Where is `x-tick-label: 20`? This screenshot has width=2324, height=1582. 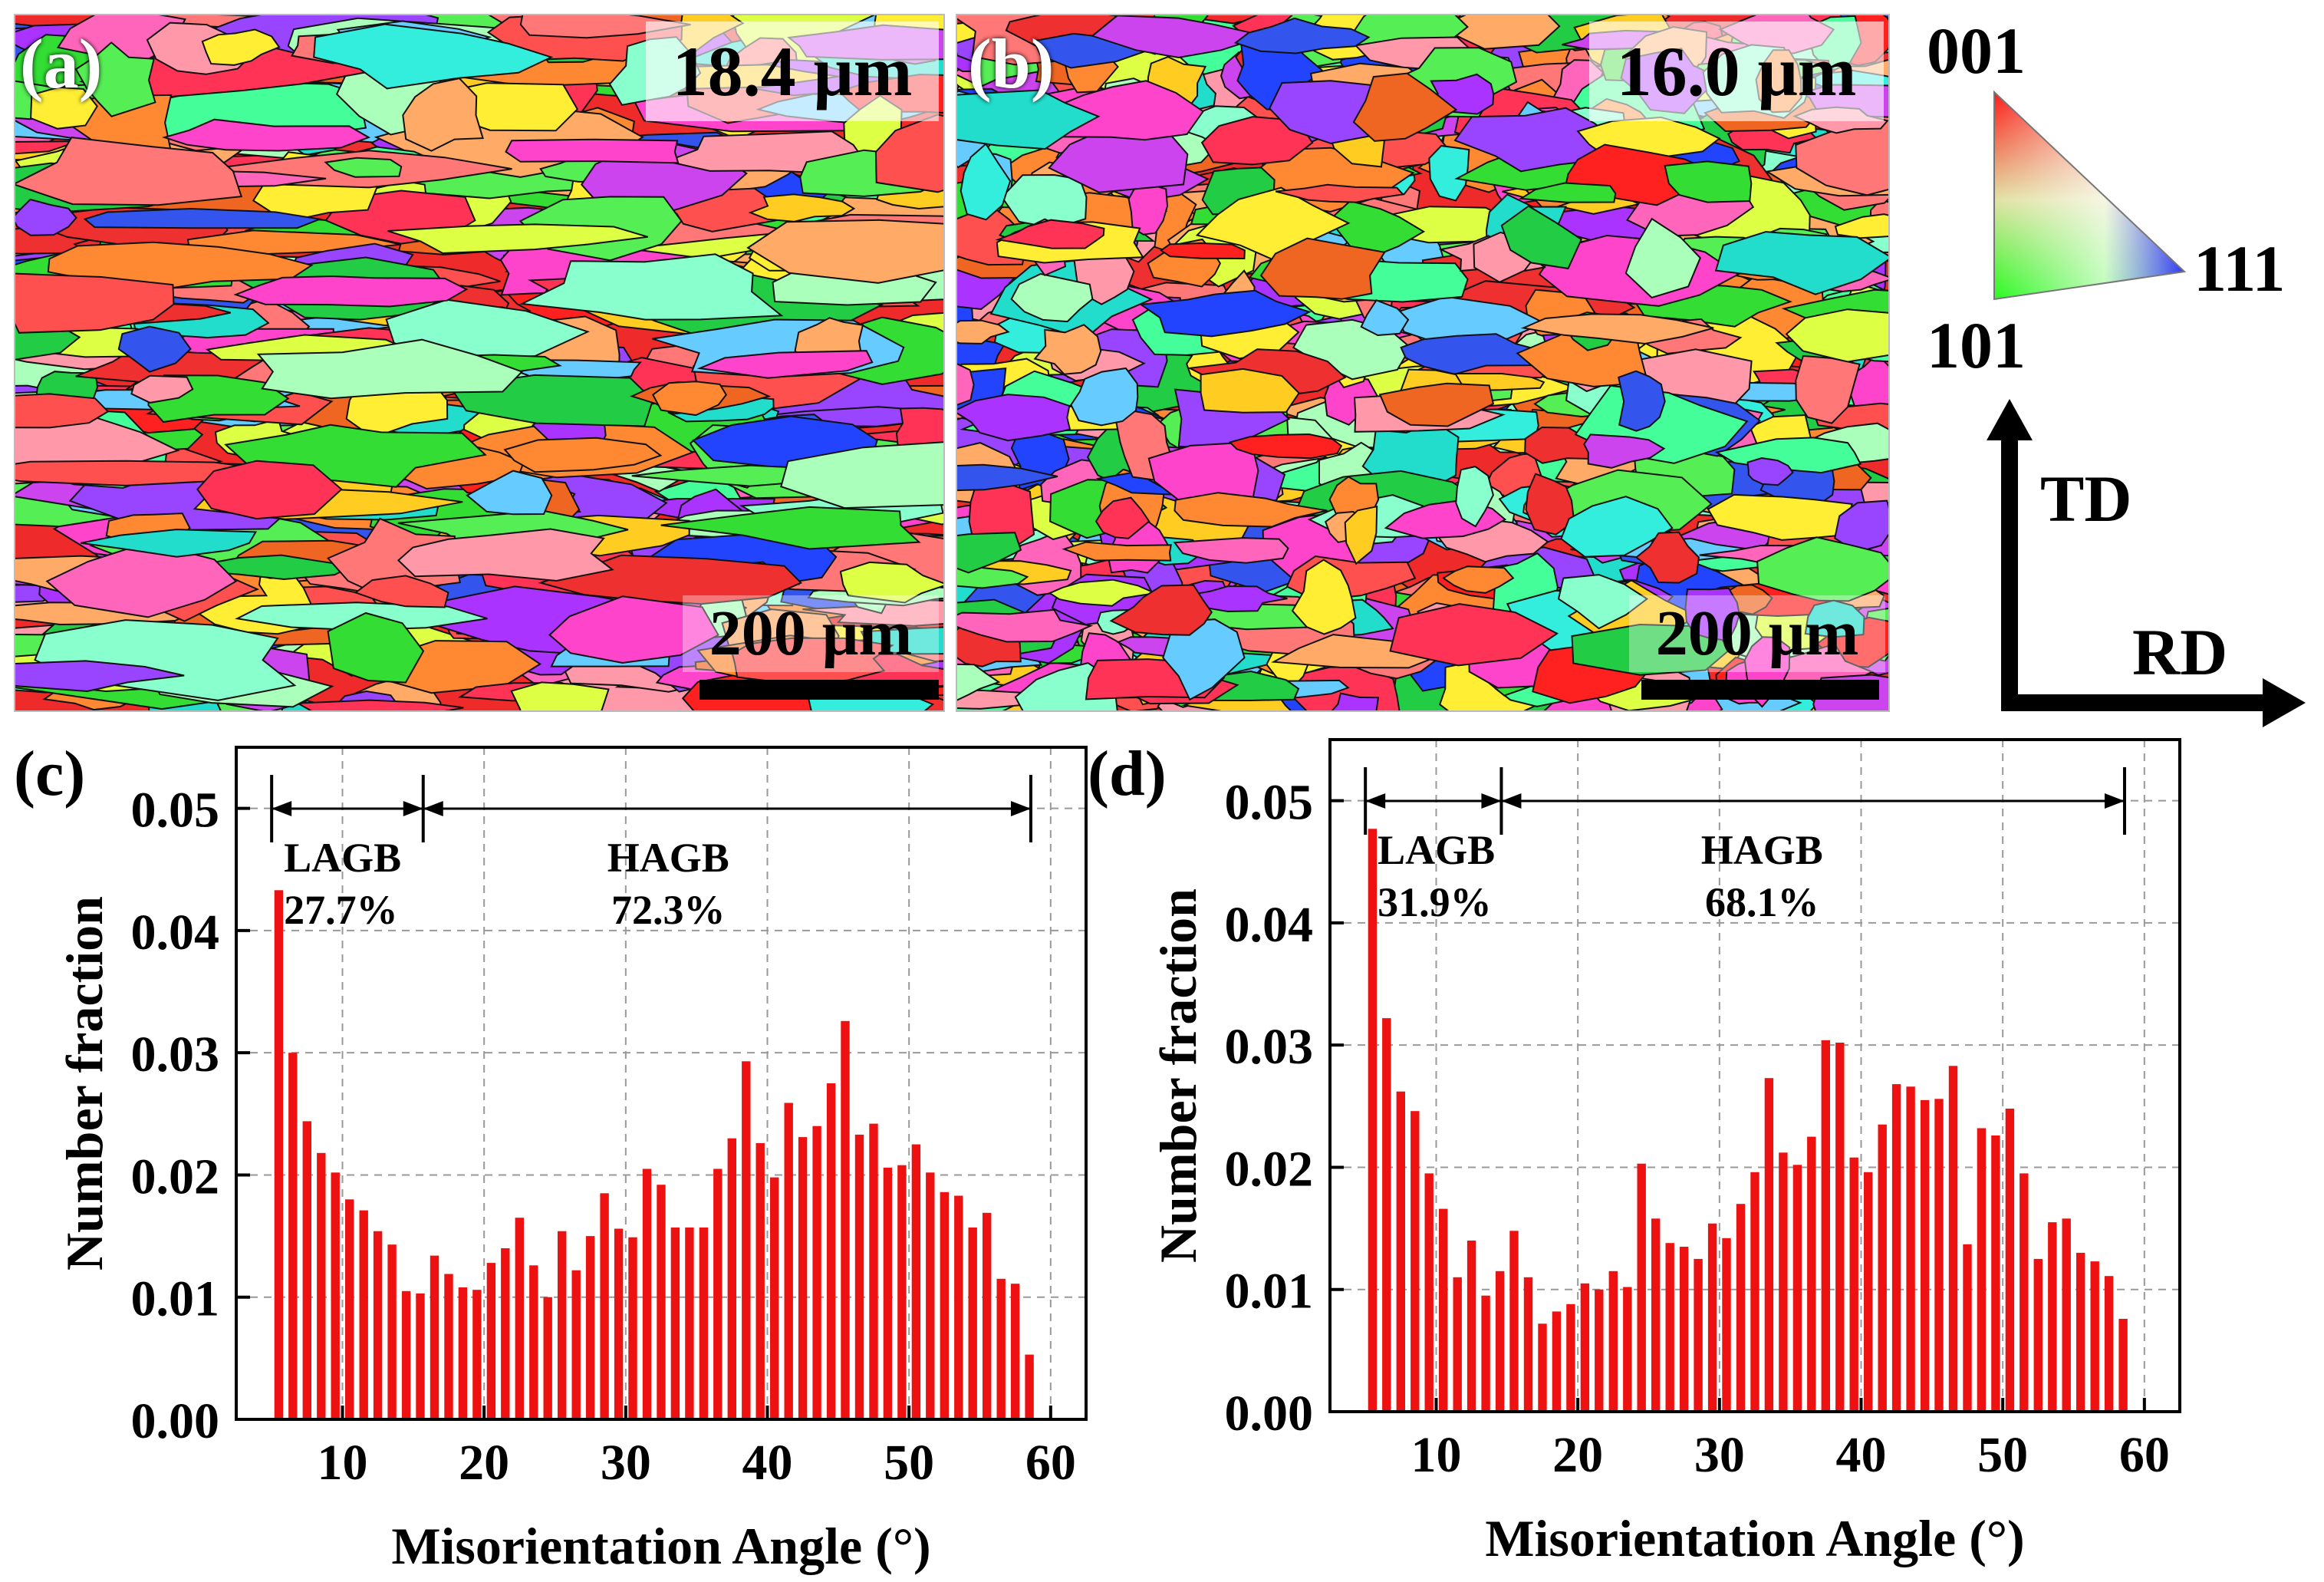 x-tick-label: 20 is located at coordinates (484, 1463).